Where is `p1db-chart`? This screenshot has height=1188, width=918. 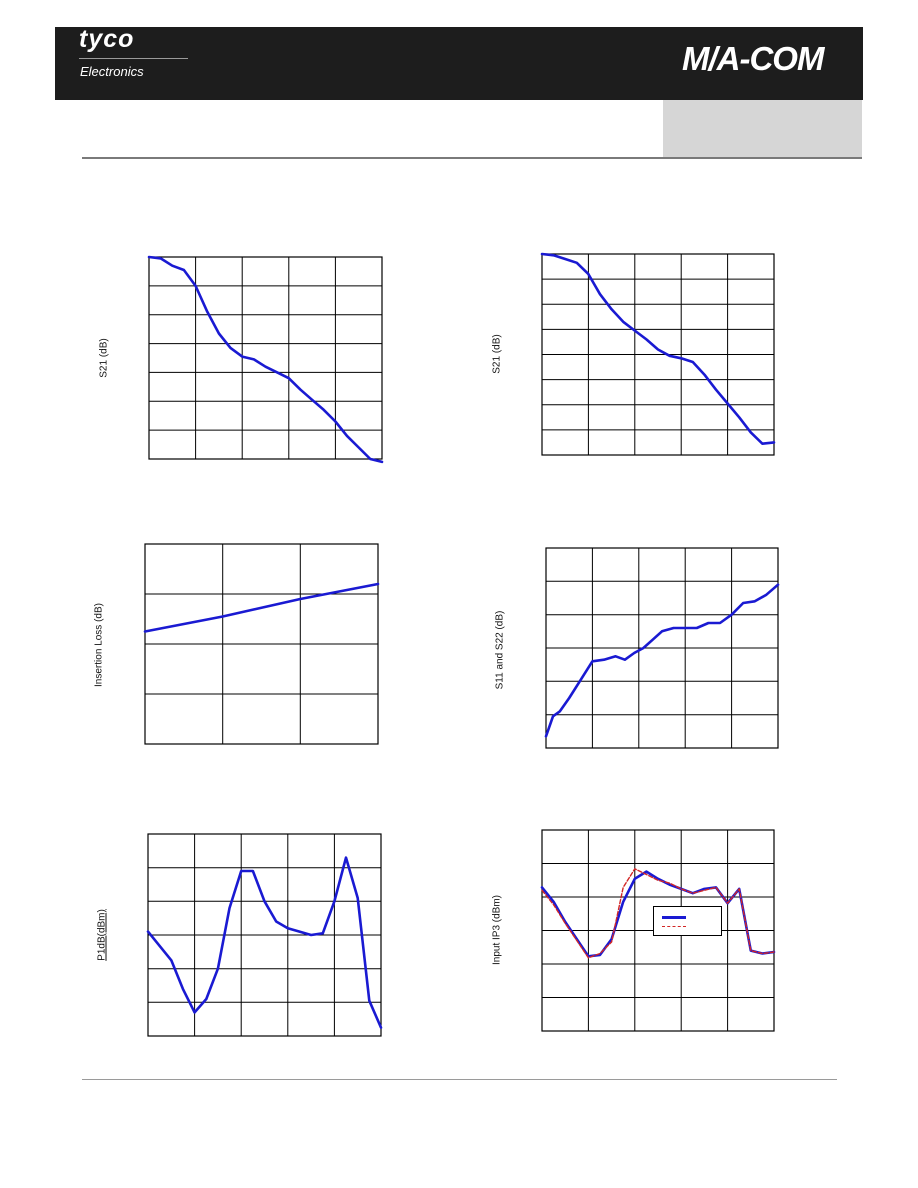 p1db-chart is located at coordinates (264, 935).